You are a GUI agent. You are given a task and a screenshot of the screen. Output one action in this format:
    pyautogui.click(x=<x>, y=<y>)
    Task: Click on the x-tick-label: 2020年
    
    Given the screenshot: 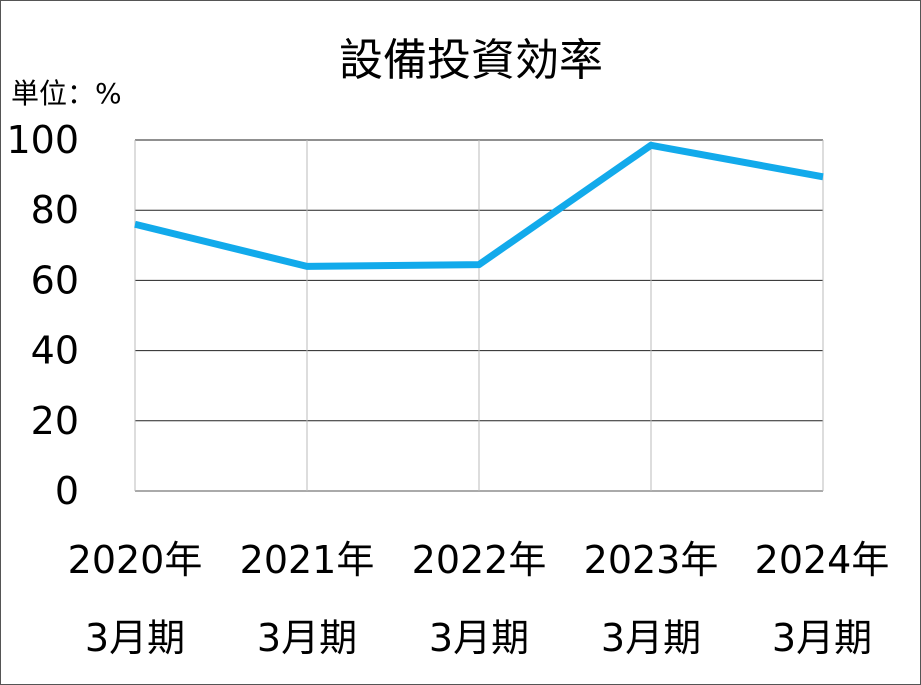 What is the action you would take?
    pyautogui.click(x=135, y=560)
    